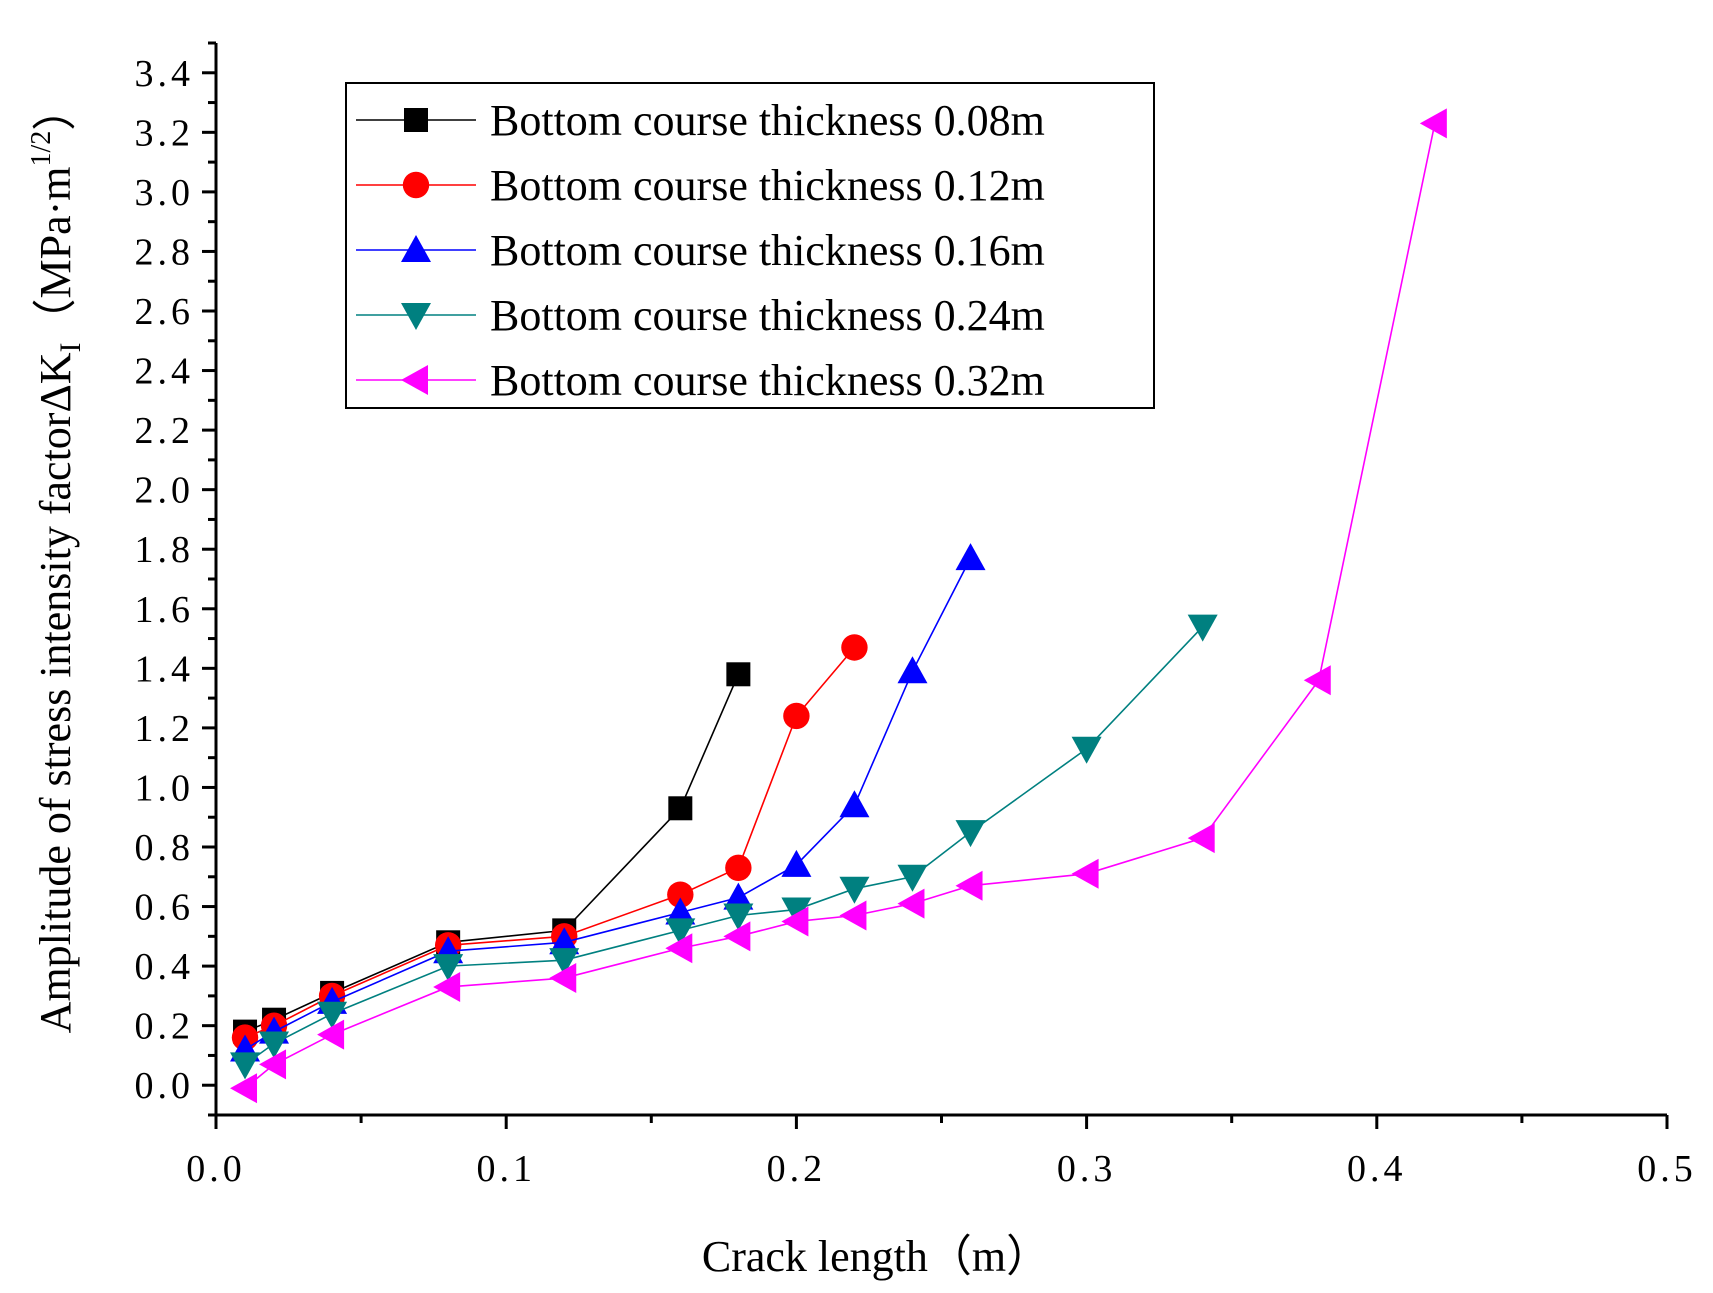 The height and width of the screenshot is (1293, 1713). Describe the element at coordinates (165, 788) in the screenshot. I see `y-tick-label: 1.0` at that location.